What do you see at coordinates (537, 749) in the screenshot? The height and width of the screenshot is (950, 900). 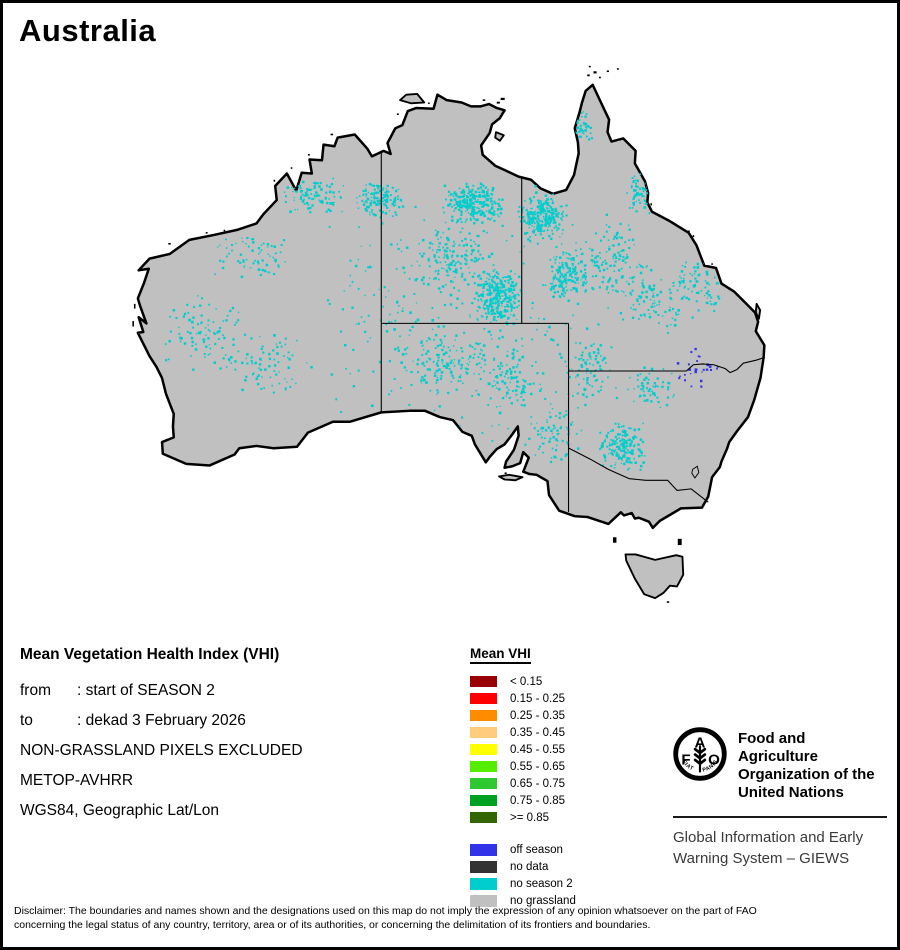 I see `legend-label: 0.45 - 0.55` at bounding box center [537, 749].